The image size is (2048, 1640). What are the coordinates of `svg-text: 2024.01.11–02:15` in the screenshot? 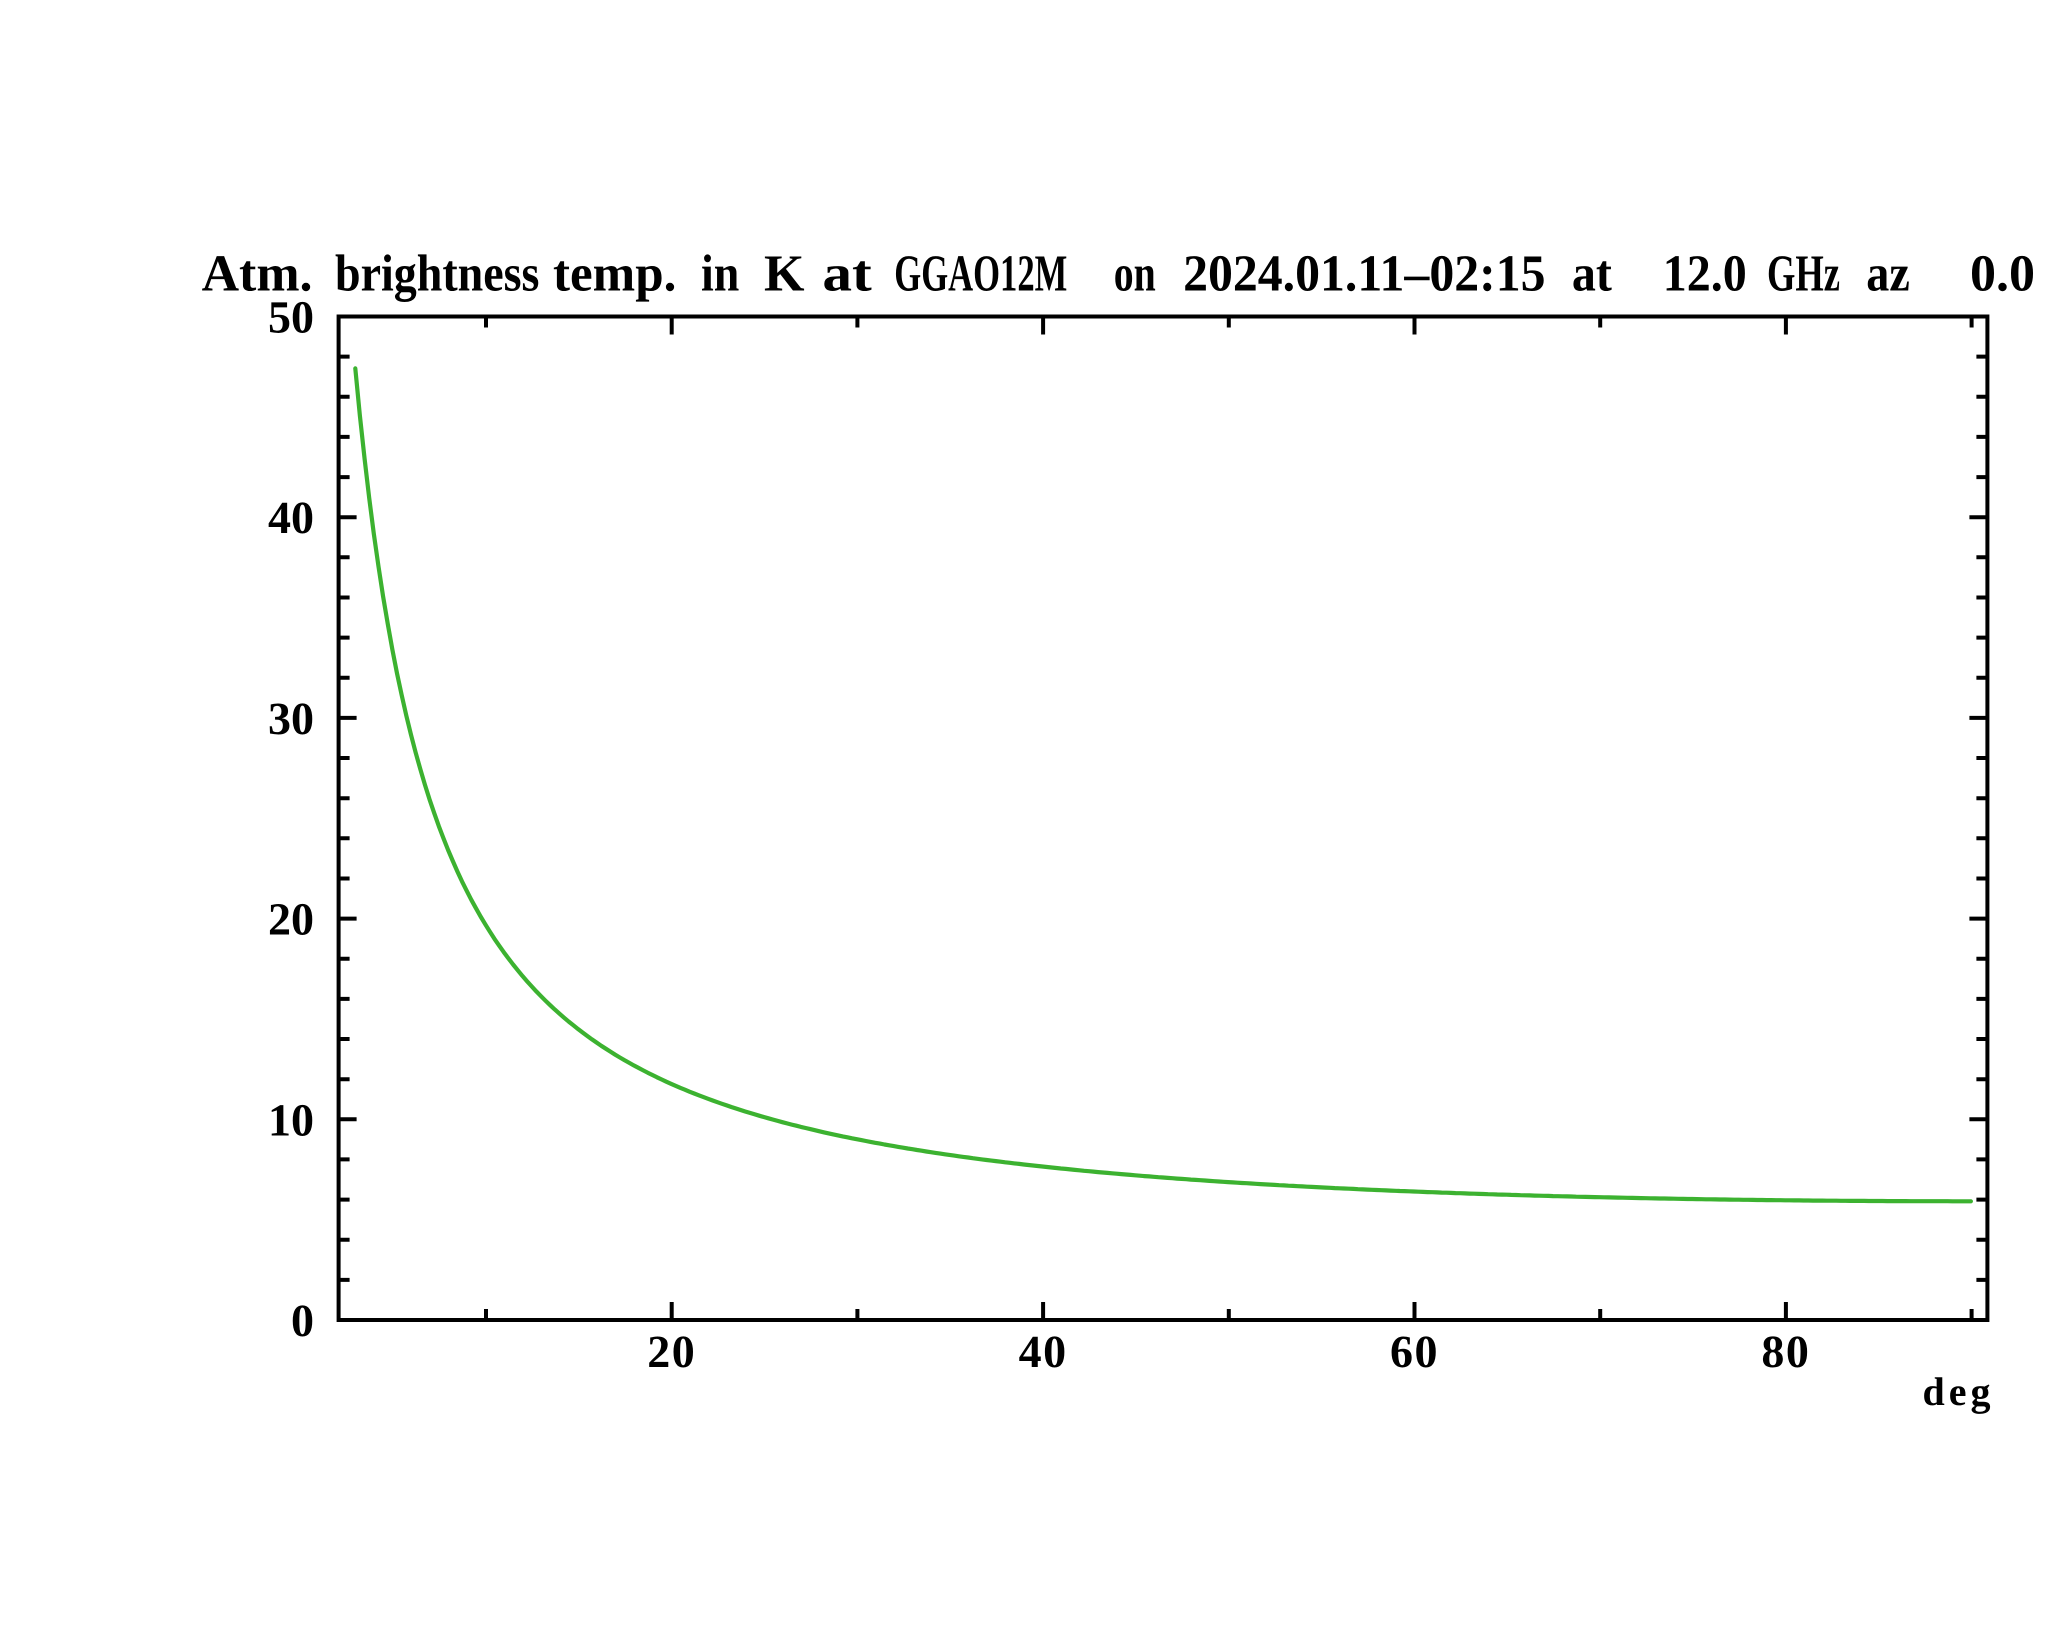 It's located at (1364, 274).